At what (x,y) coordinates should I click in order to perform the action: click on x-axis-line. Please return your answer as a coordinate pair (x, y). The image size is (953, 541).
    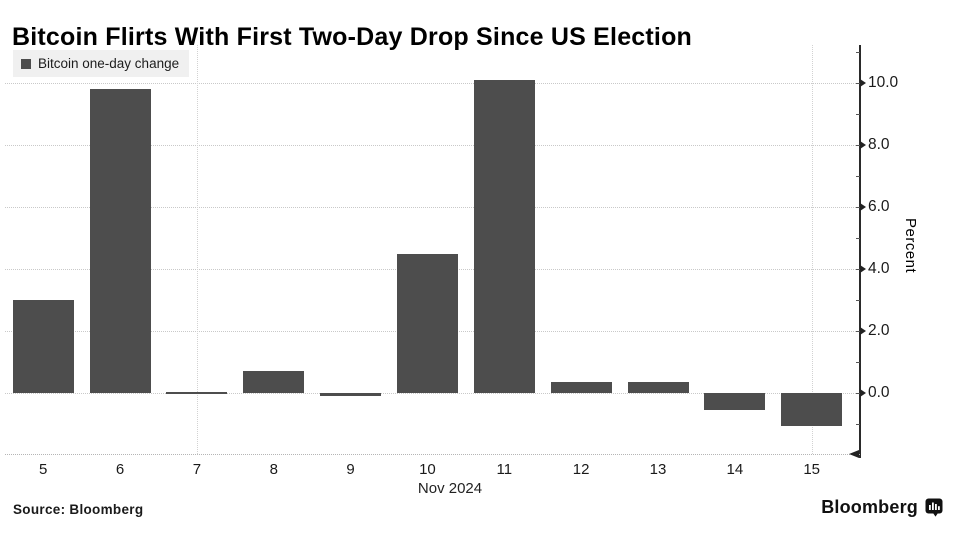
    Looking at the image, I should click on (432, 454).